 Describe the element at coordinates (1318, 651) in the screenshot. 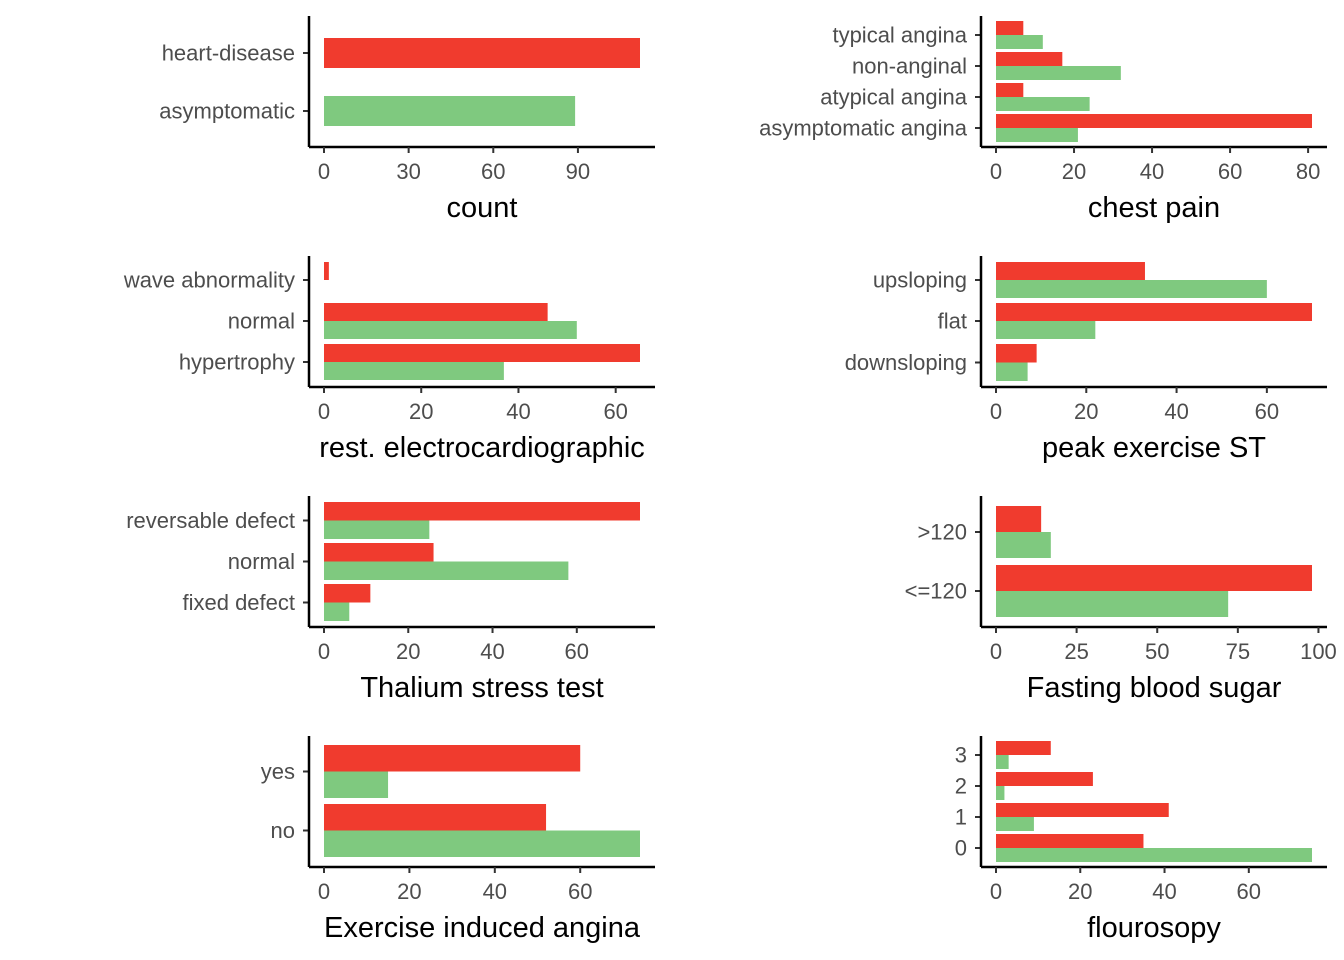

I see `xtick-label-fasting-blood-sugar-4: 100` at that location.